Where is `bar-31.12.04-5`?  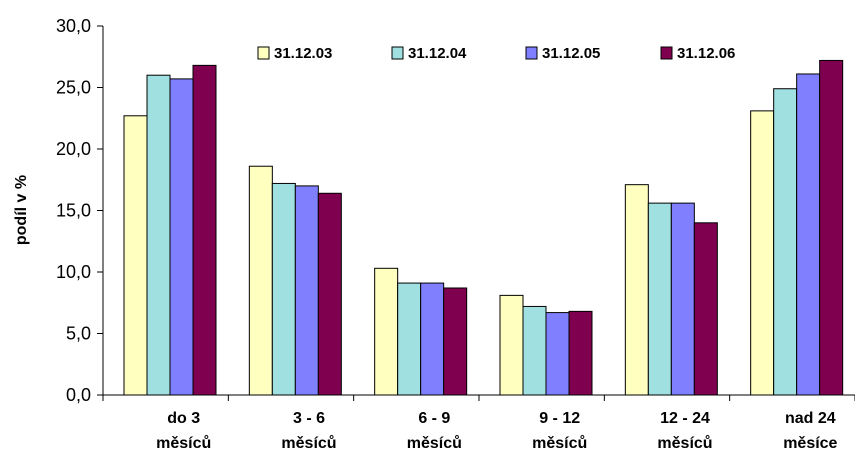 bar-31.12.04-5 is located at coordinates (785, 242).